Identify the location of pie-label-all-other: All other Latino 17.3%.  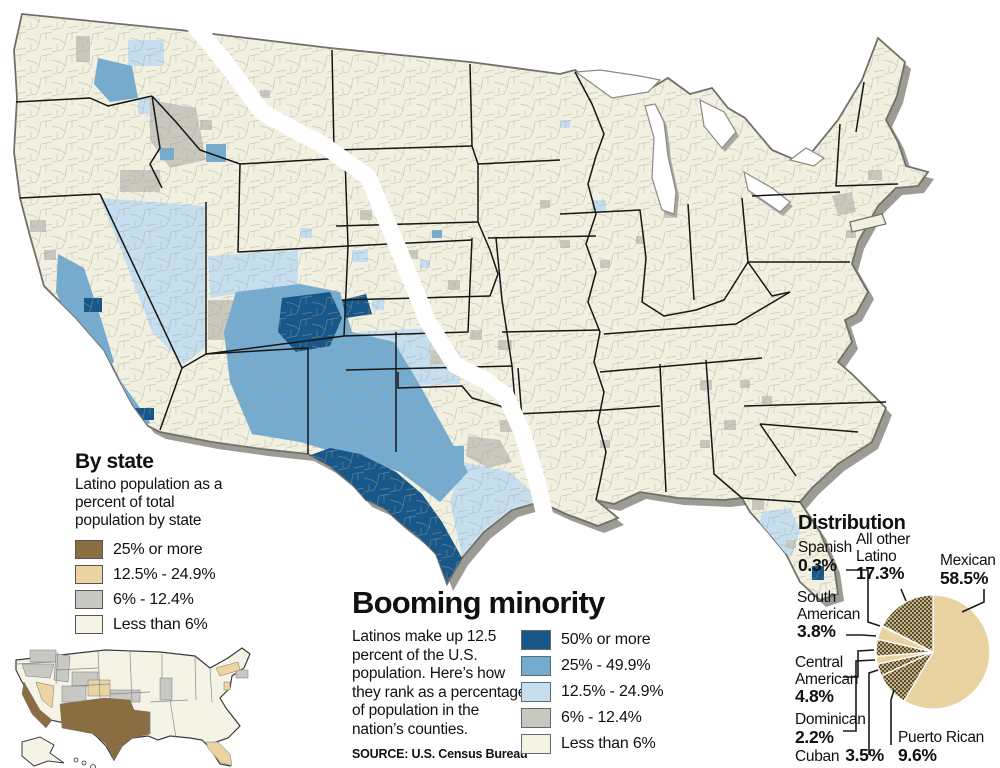
(883, 557).